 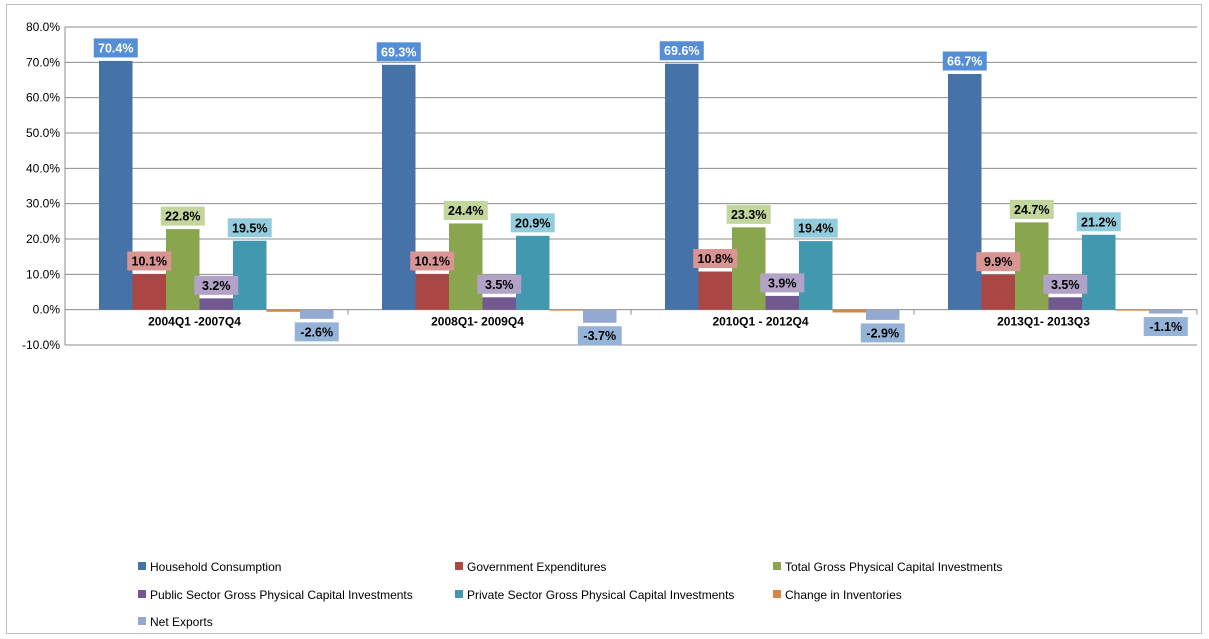 What do you see at coordinates (43, 168) in the screenshot?
I see `y-tick-label: 40.0%` at bounding box center [43, 168].